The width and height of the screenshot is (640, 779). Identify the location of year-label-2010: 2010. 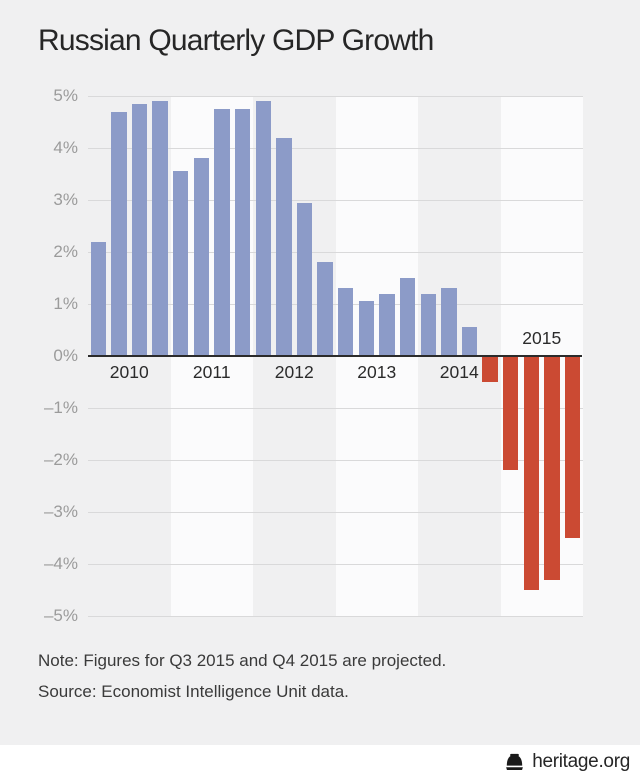
(129, 372).